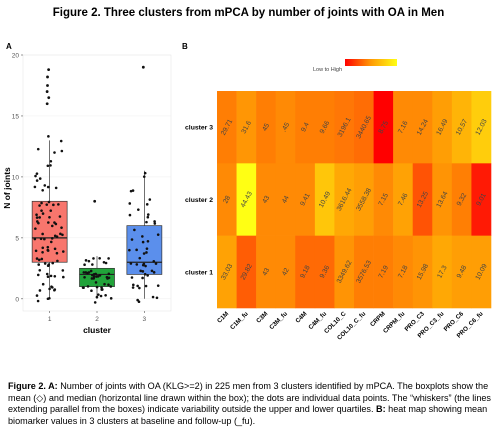 The image size is (497, 438). What do you see at coordinates (16, 116) in the screenshot?
I see `y-tick-label: 15` at bounding box center [16, 116].